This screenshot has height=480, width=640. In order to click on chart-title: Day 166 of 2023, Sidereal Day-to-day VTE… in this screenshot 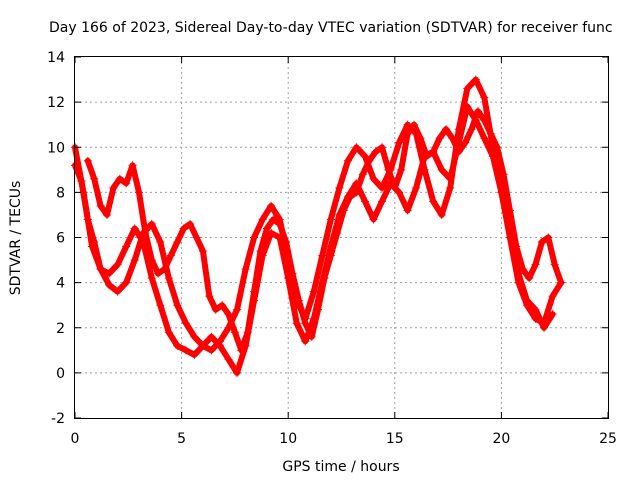, I will do `click(331, 28)`.